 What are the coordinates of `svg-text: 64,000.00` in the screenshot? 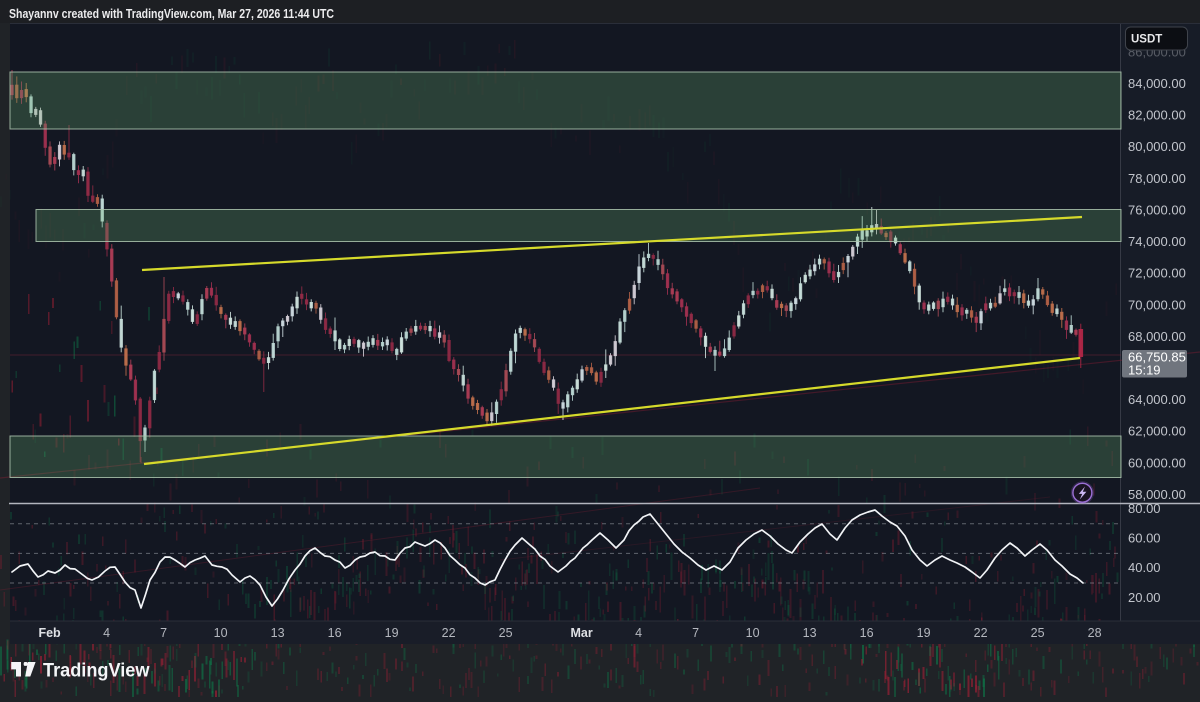 It's located at (1157, 399).